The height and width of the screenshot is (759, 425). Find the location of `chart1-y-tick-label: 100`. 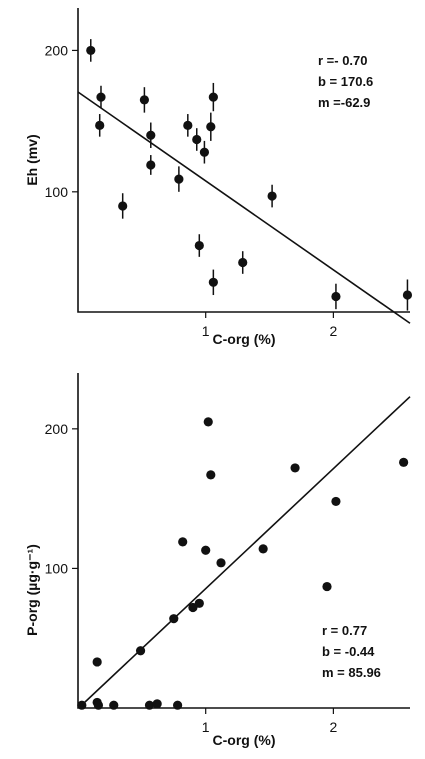

chart1-y-tick-label: 100 is located at coordinates (57, 192).